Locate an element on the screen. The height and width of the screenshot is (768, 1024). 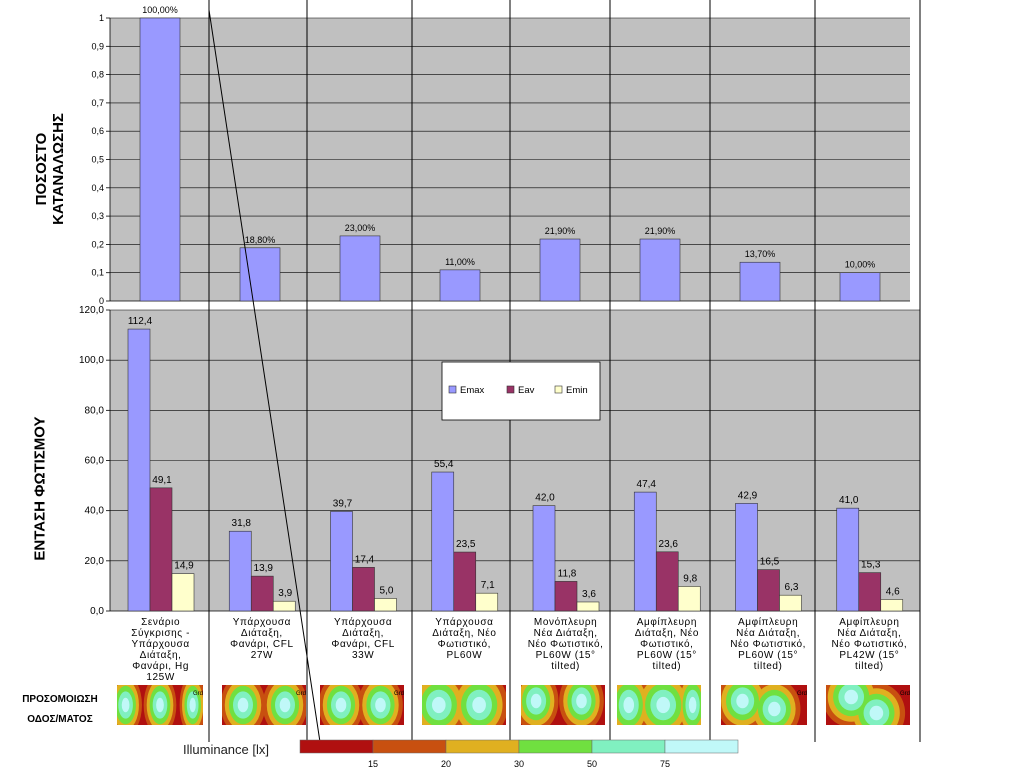
bar-label-emin: 7,1 is located at coordinates (488, 585).